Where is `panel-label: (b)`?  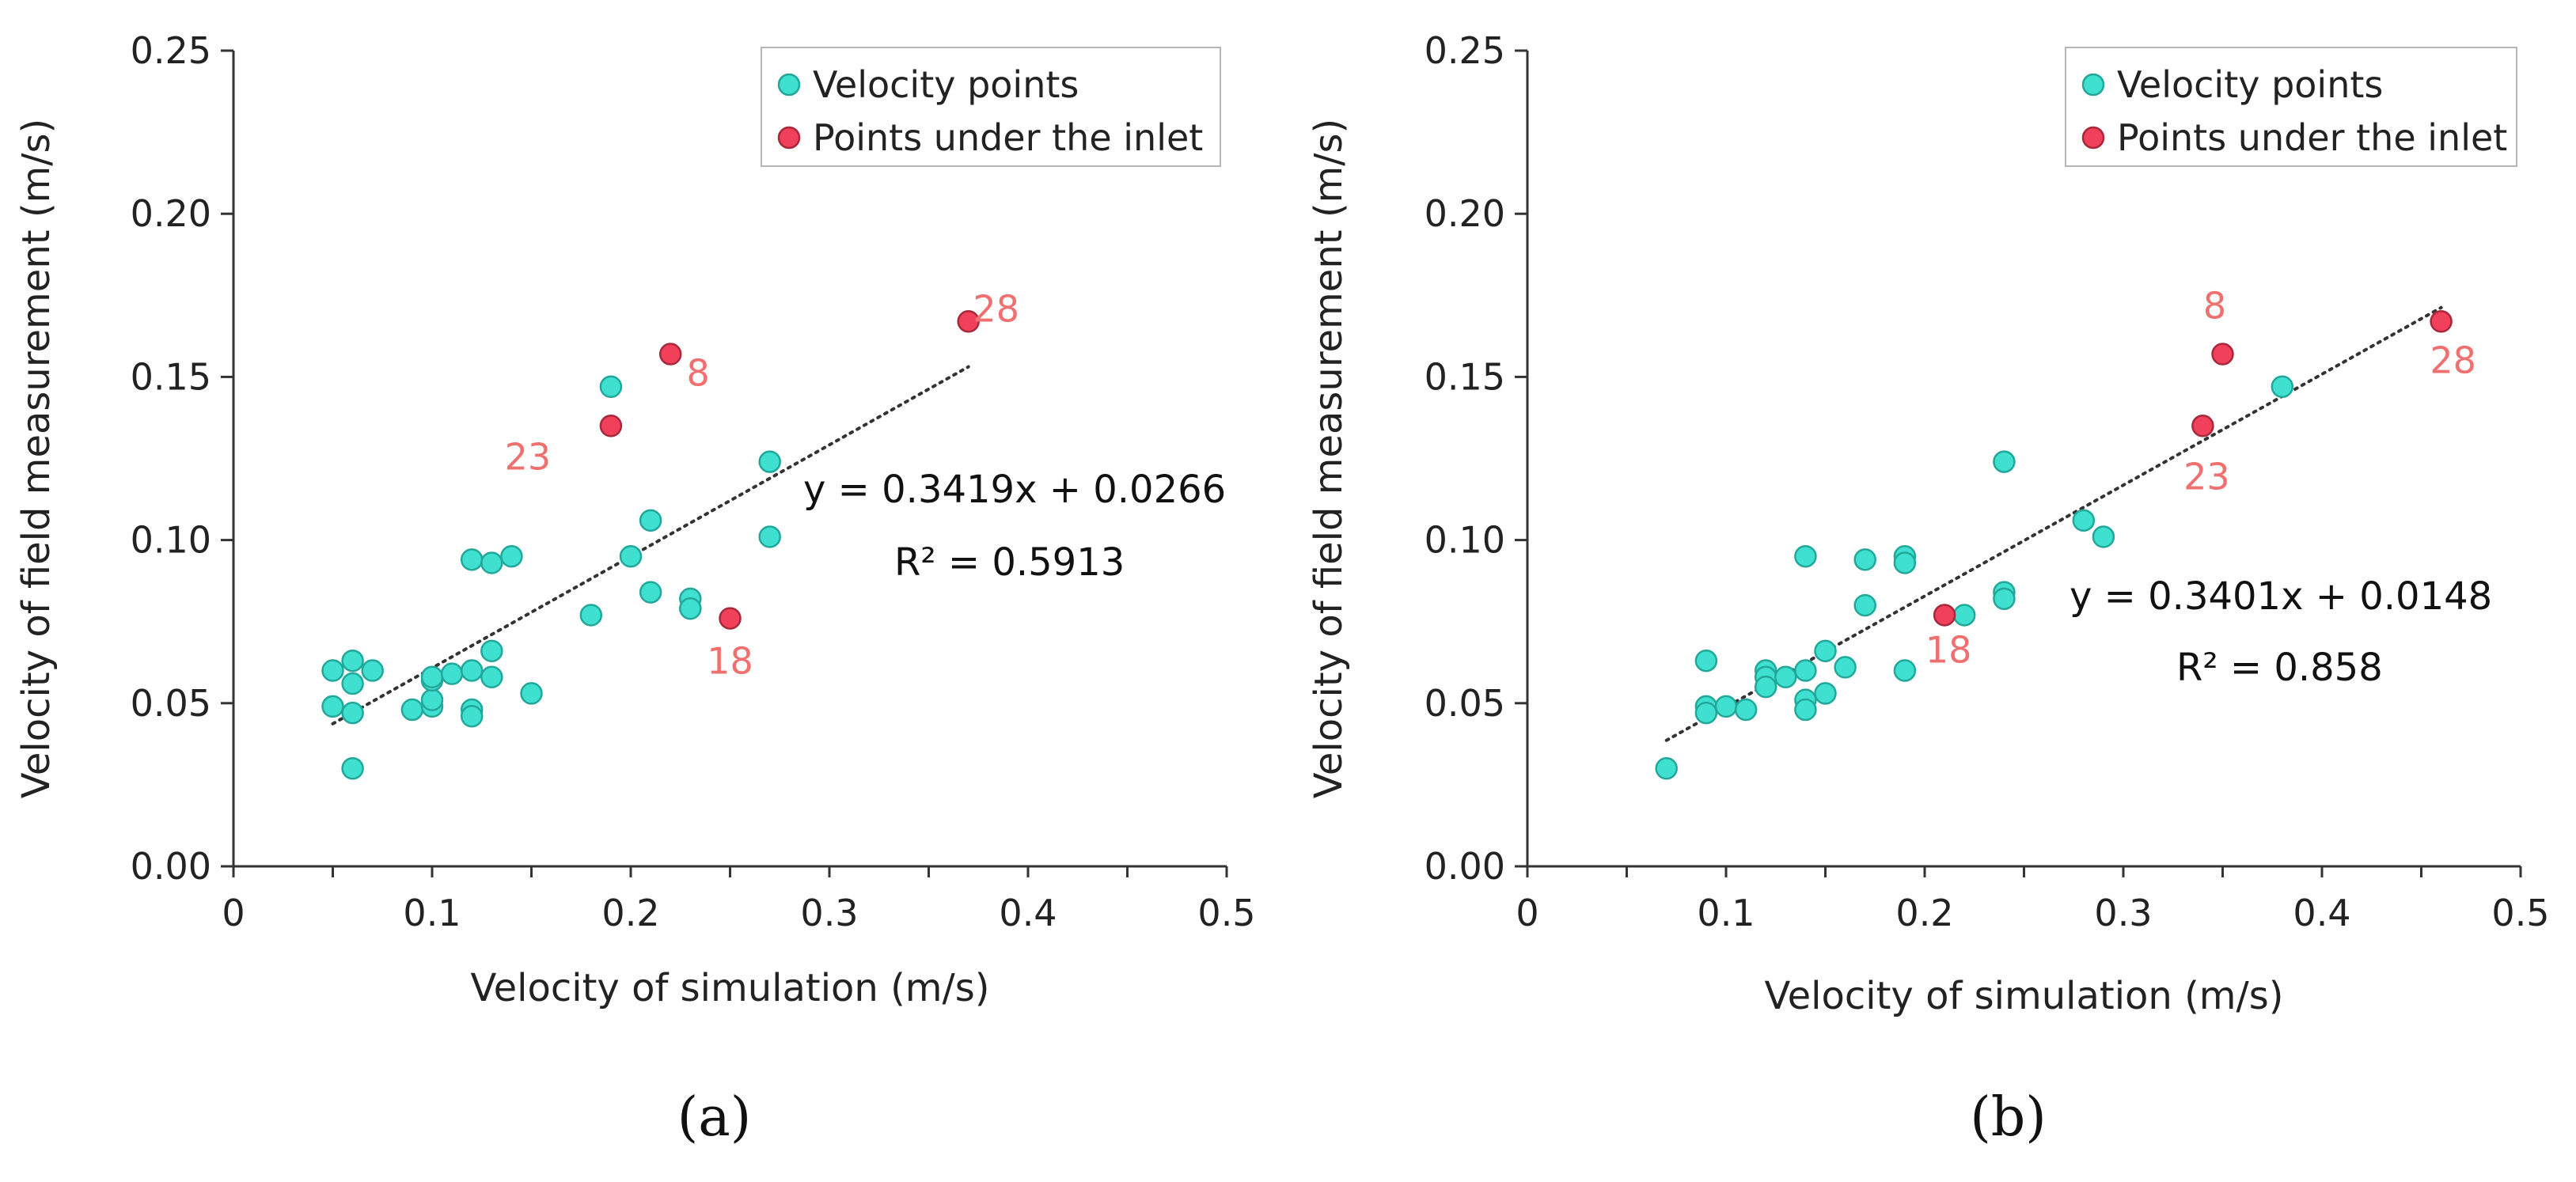
panel-label: (b) is located at coordinates (2008, 1117).